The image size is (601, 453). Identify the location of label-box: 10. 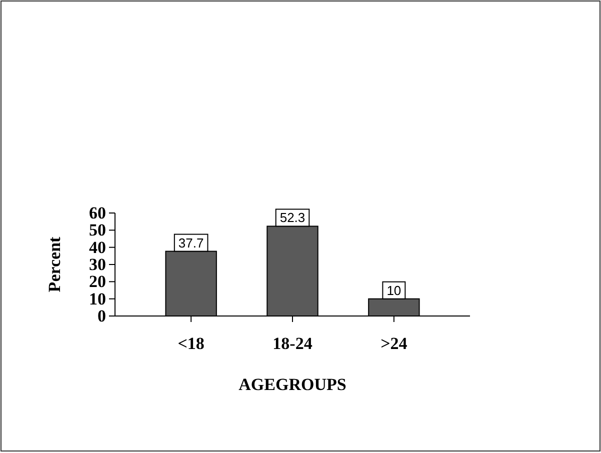
(394, 290).